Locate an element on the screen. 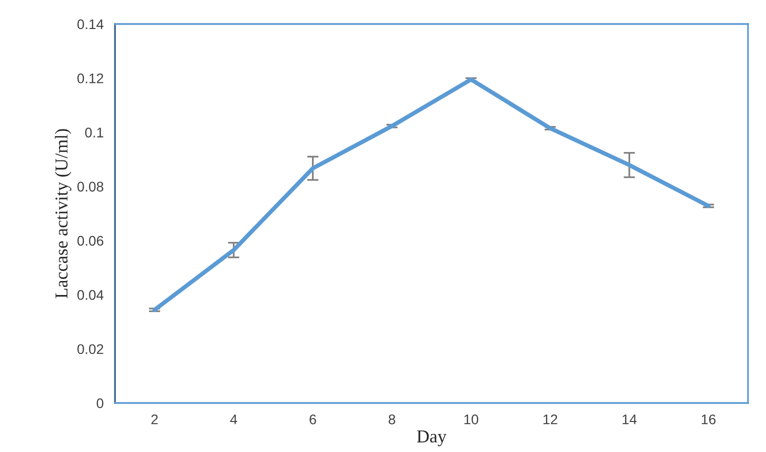  x-tick-label: 10 is located at coordinates (471, 419).